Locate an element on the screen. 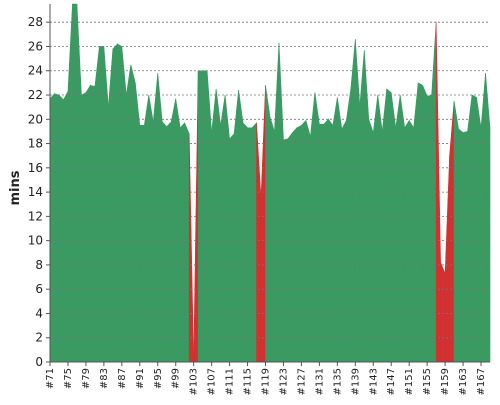 This screenshot has width=500, height=405. area-segment-#91 is located at coordinates (142, 244).